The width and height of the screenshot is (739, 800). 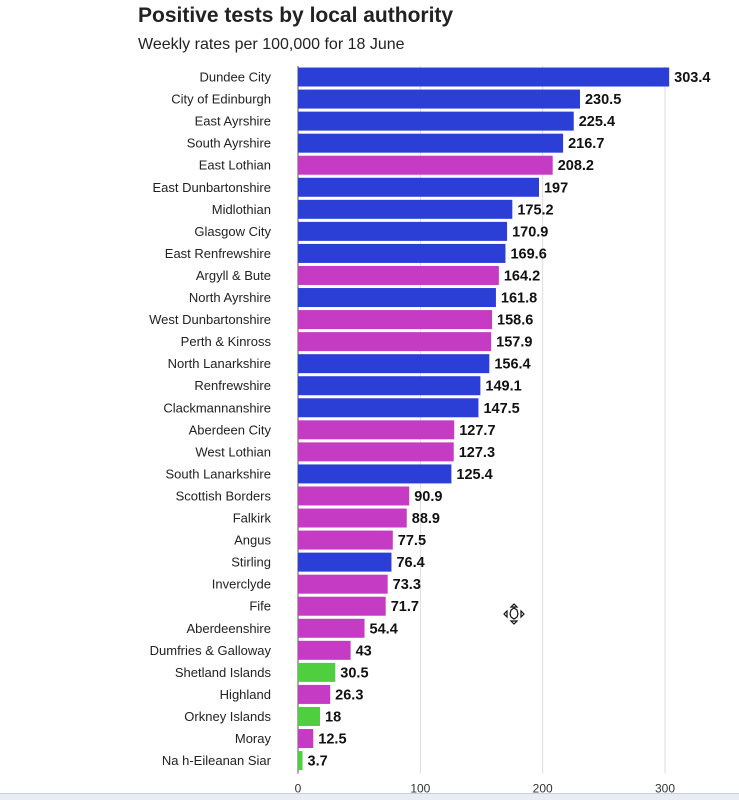 I want to click on data-label: 157.9, so click(x=514, y=343).